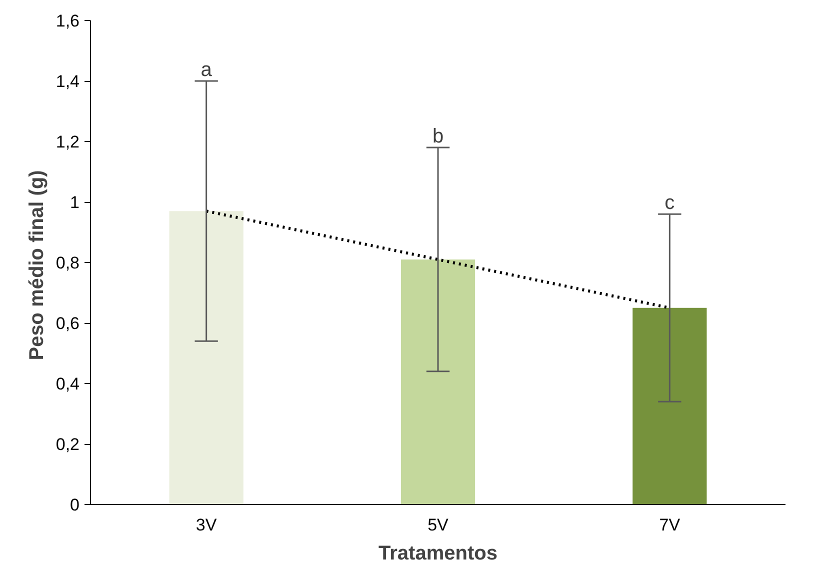  I want to click on y-tick-label: 0, so click(75, 505).